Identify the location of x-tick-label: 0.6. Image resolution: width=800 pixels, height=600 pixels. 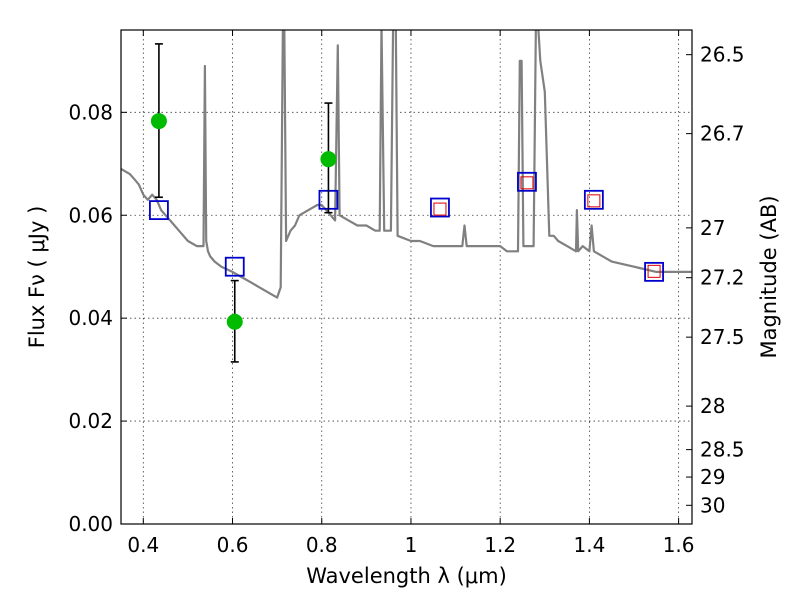
(233, 545).